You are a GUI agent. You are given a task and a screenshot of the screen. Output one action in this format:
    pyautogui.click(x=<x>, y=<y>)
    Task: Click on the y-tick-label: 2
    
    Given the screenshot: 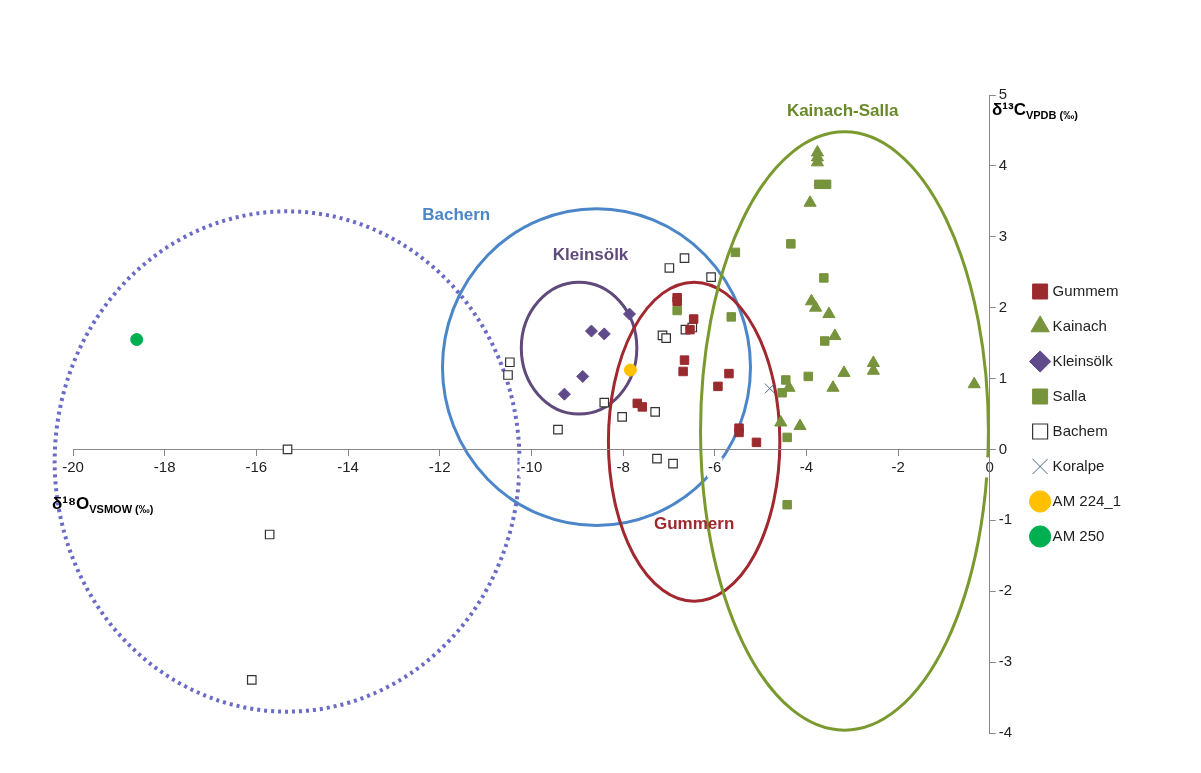 What is the action you would take?
    pyautogui.click(x=1003, y=306)
    